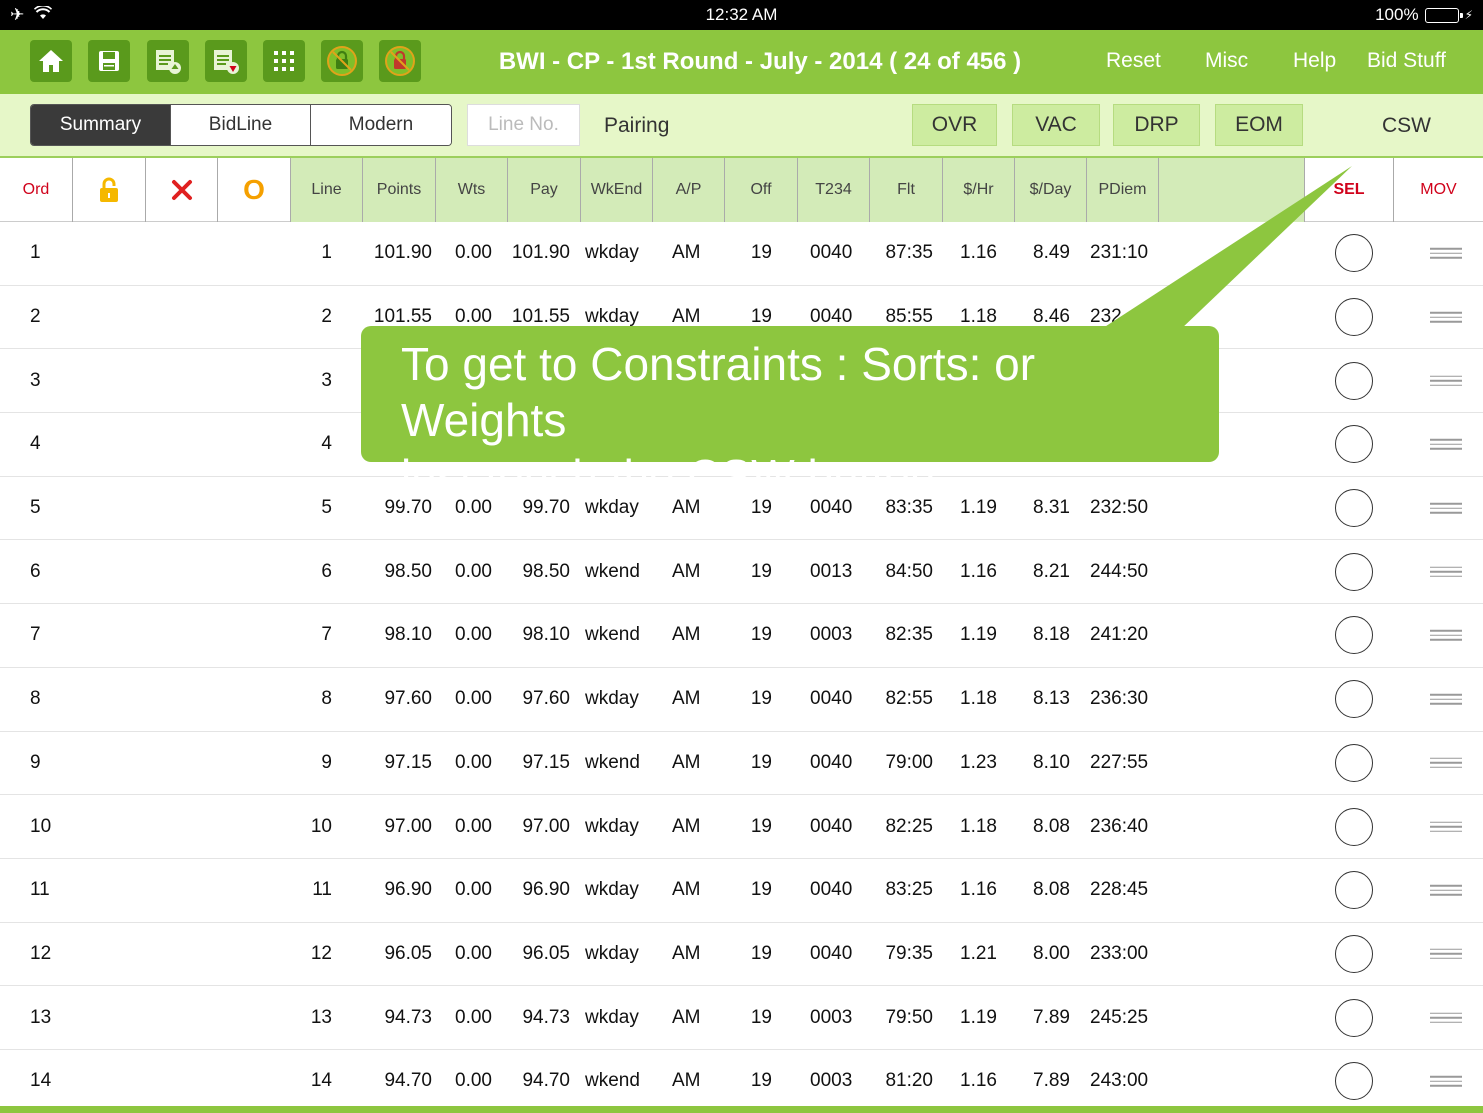  Describe the element at coordinates (544, 190) in the screenshot. I see `column-pay: Pay` at that location.